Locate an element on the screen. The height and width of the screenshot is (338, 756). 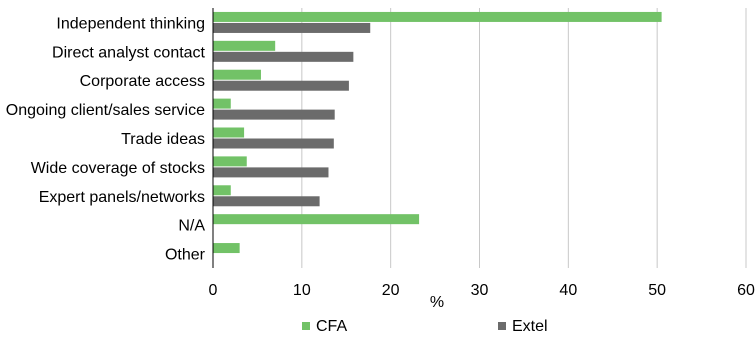
category-label-4: Trade ideas is located at coordinates (163, 139).